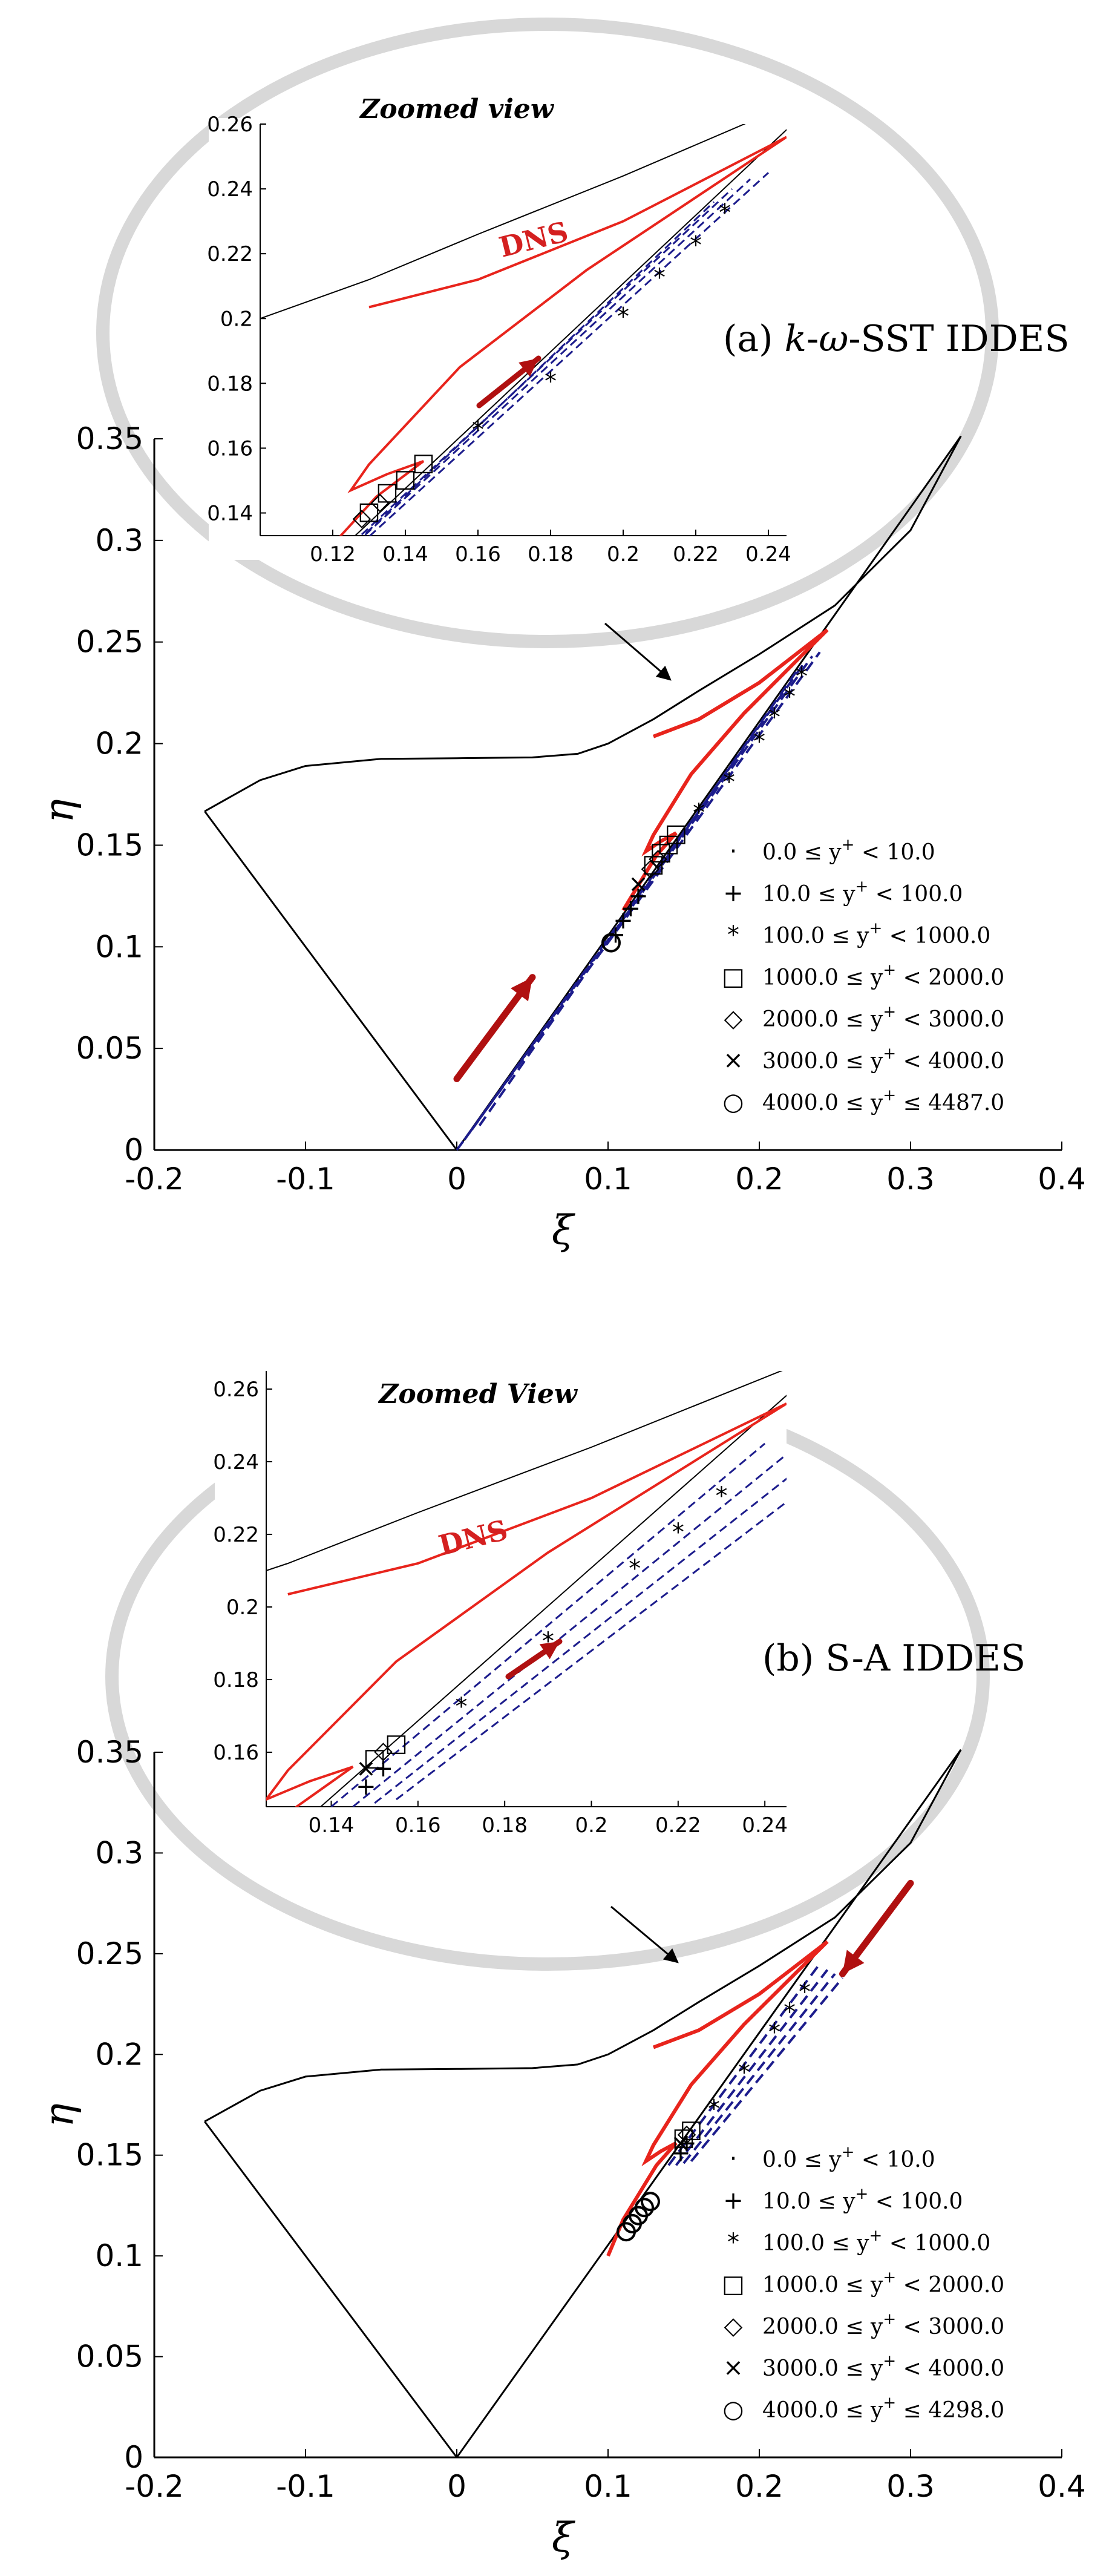 This screenshot has width=1109, height=2576. Describe the element at coordinates (733, 2284) in the screenshot. I see `legend-symbol: □` at that location.